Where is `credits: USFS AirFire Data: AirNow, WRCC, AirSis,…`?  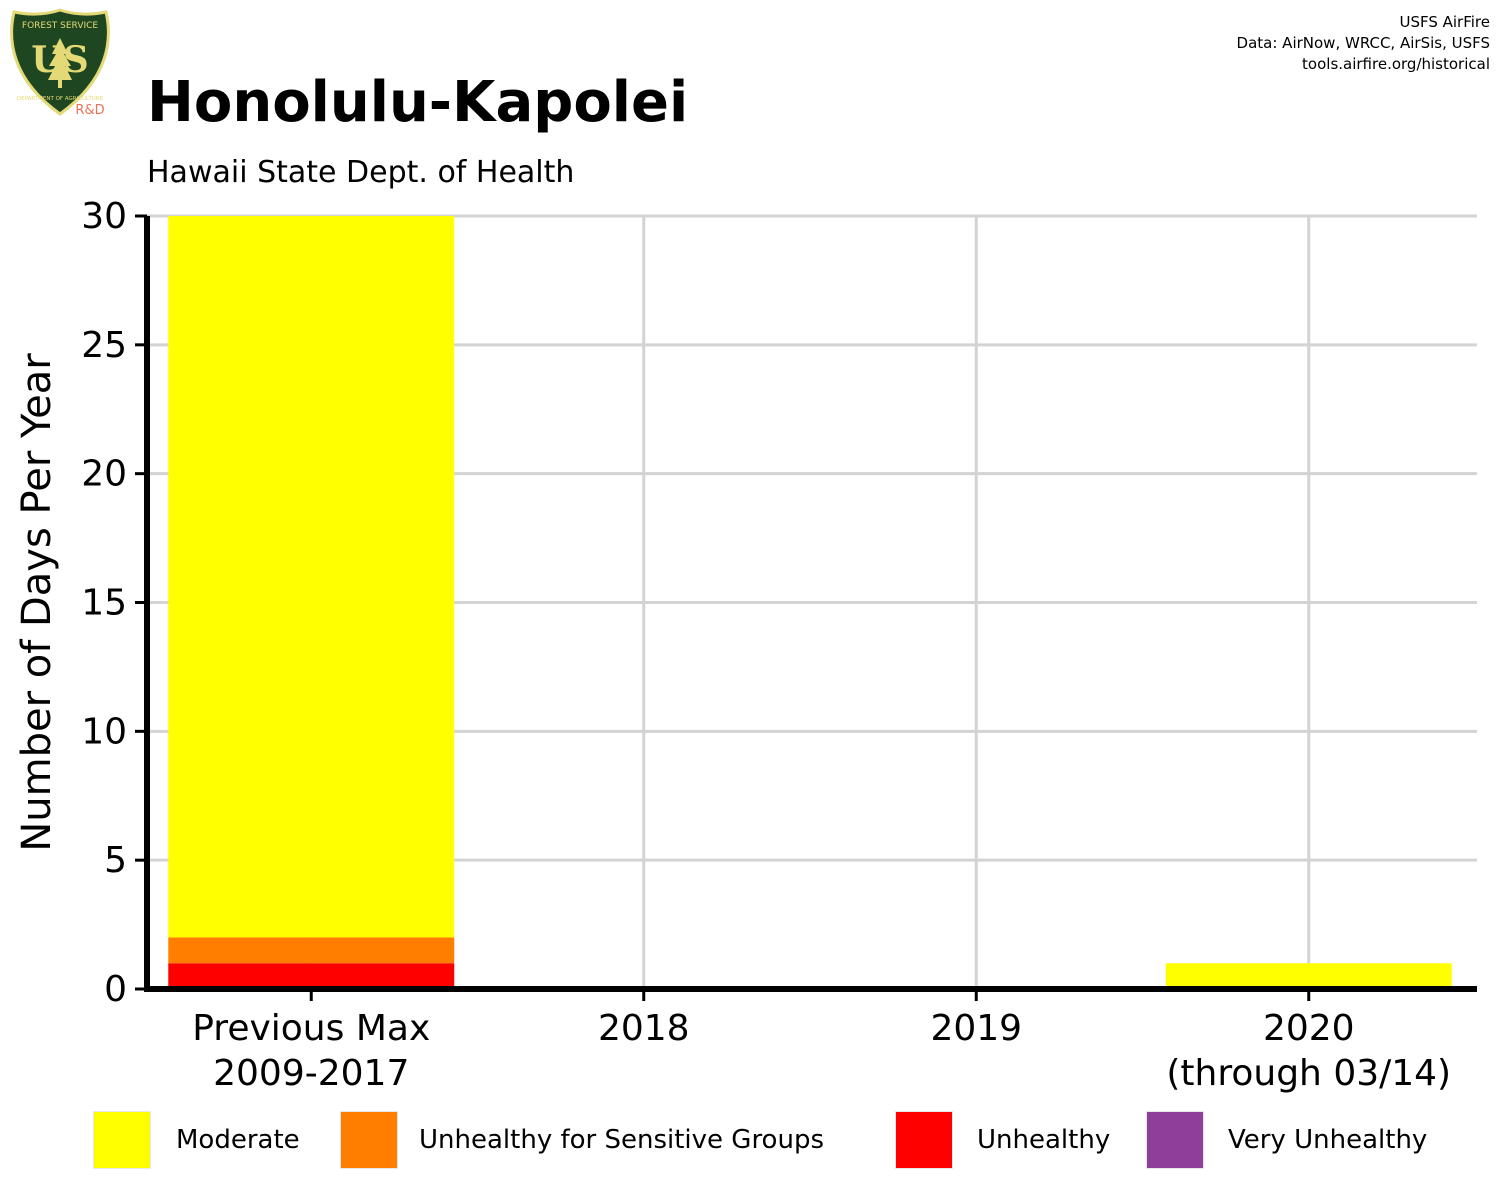
credits: USFS AirFire Data: AirNow, WRCC, AirSis,… is located at coordinates (1363, 43).